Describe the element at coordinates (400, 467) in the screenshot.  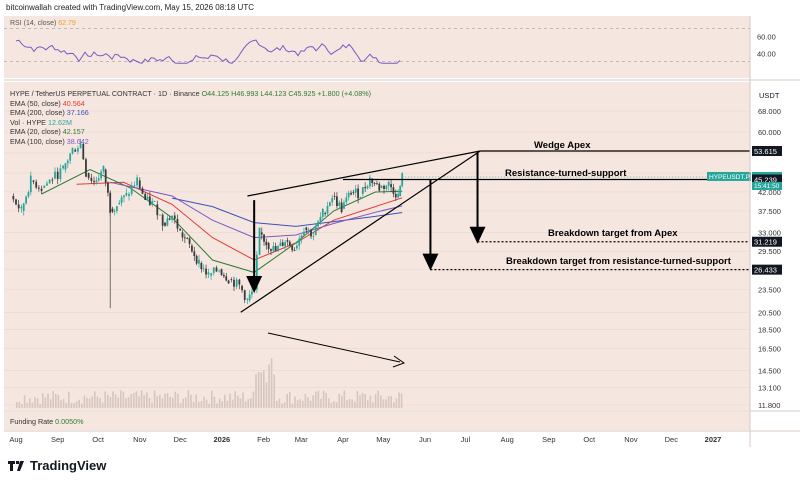
I see `bottom-bar` at that location.